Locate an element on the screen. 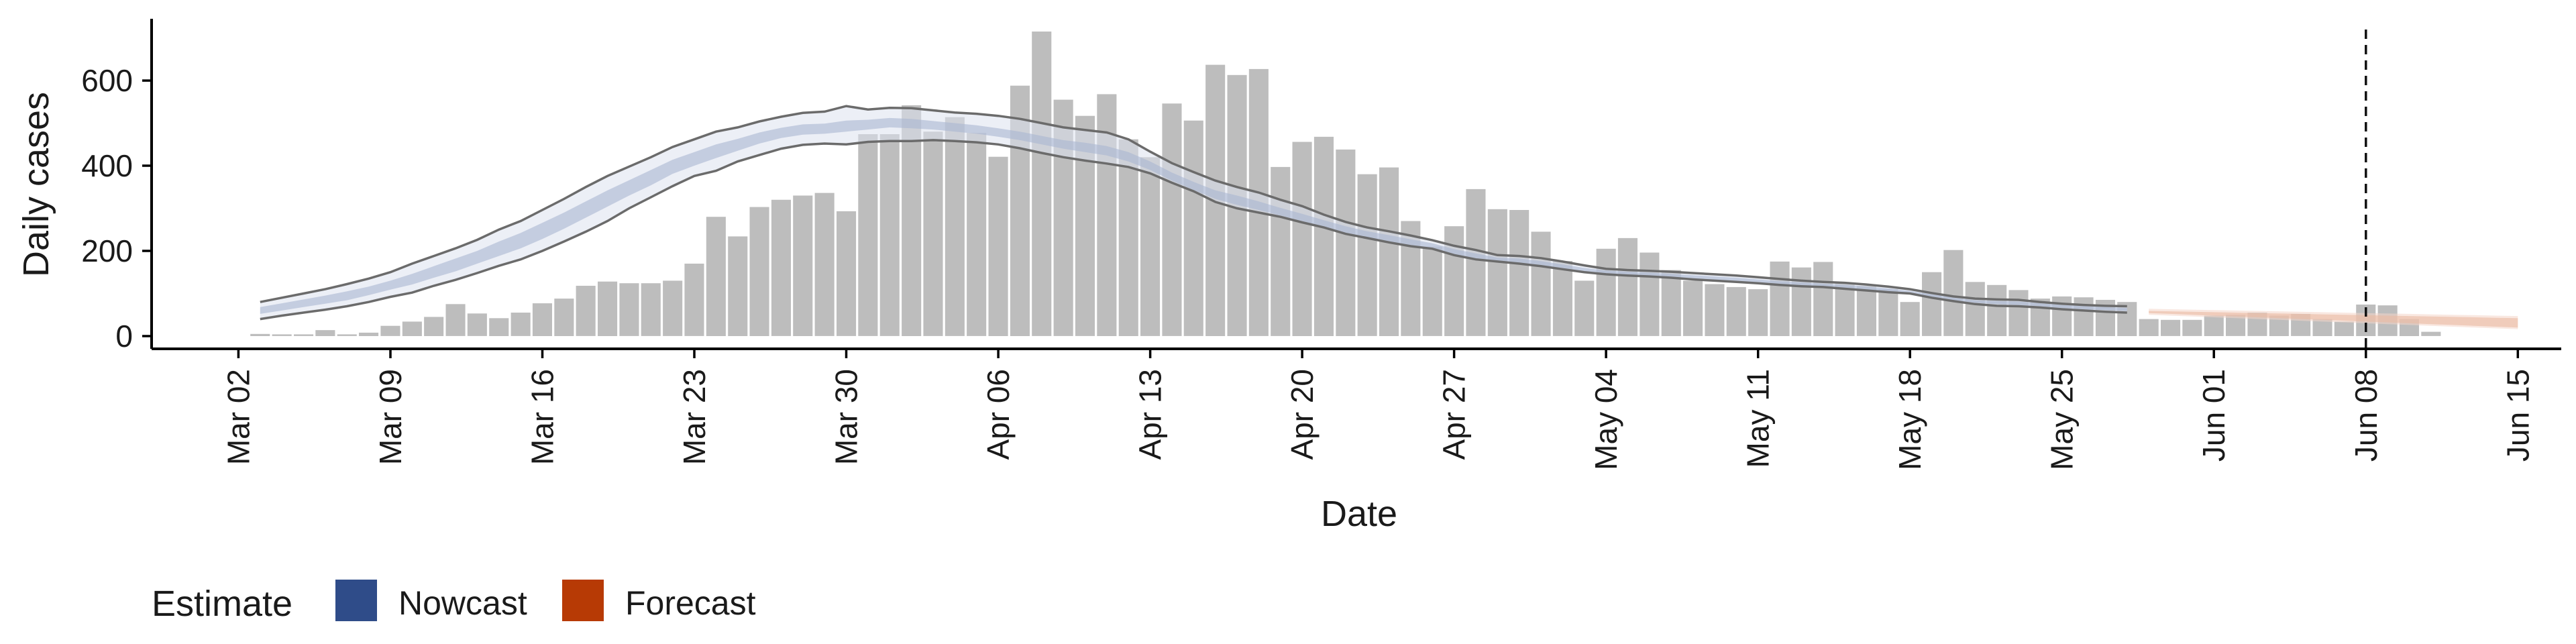 The width and height of the screenshot is (2576, 644). x-tick-label: Jun 15 is located at coordinates (2517, 415).